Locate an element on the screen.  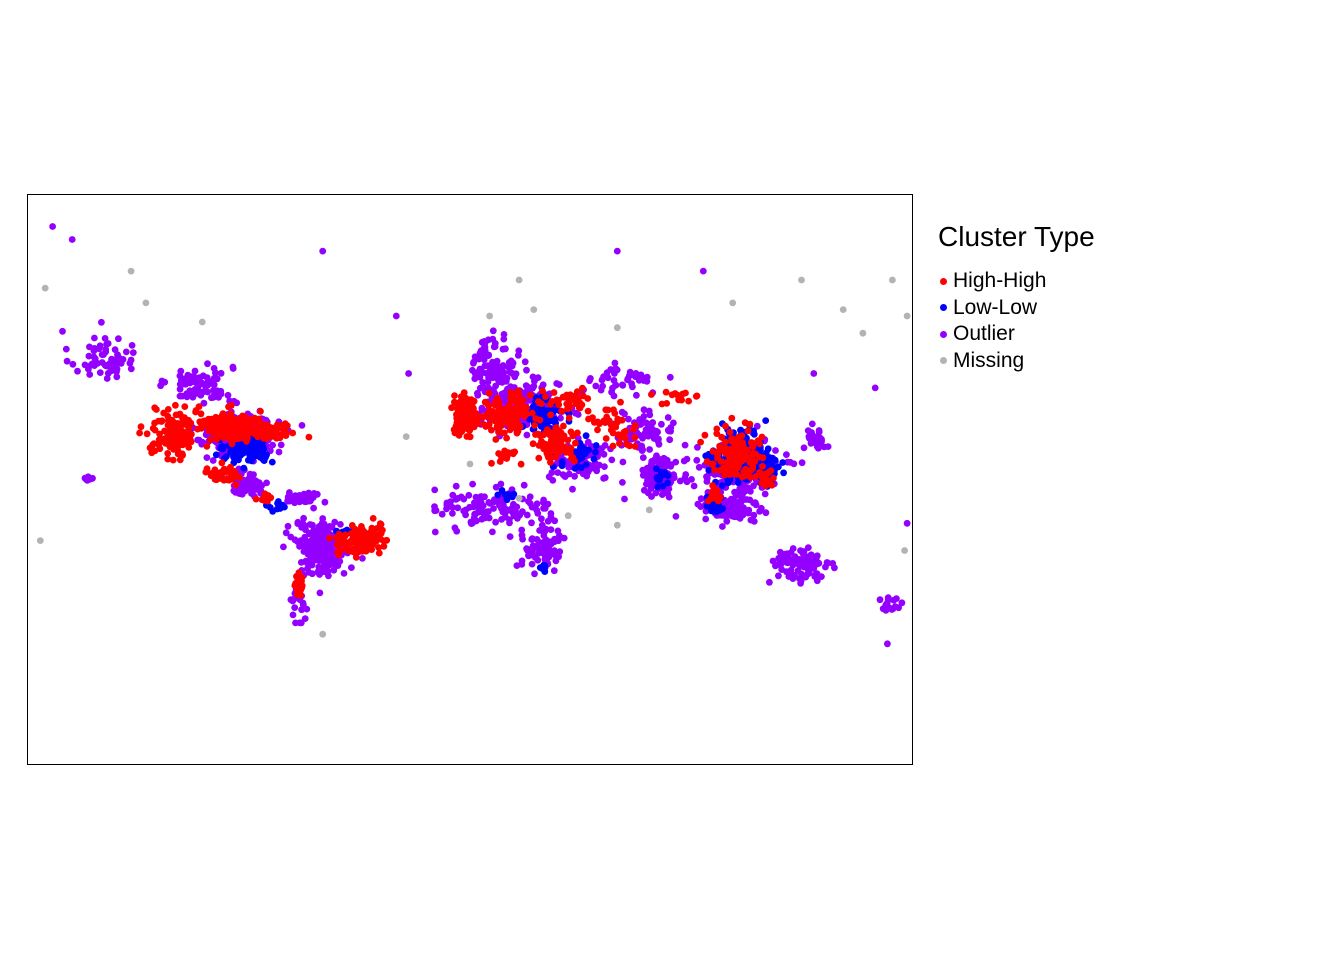
legend-dot-low-low is located at coordinates (943, 308).